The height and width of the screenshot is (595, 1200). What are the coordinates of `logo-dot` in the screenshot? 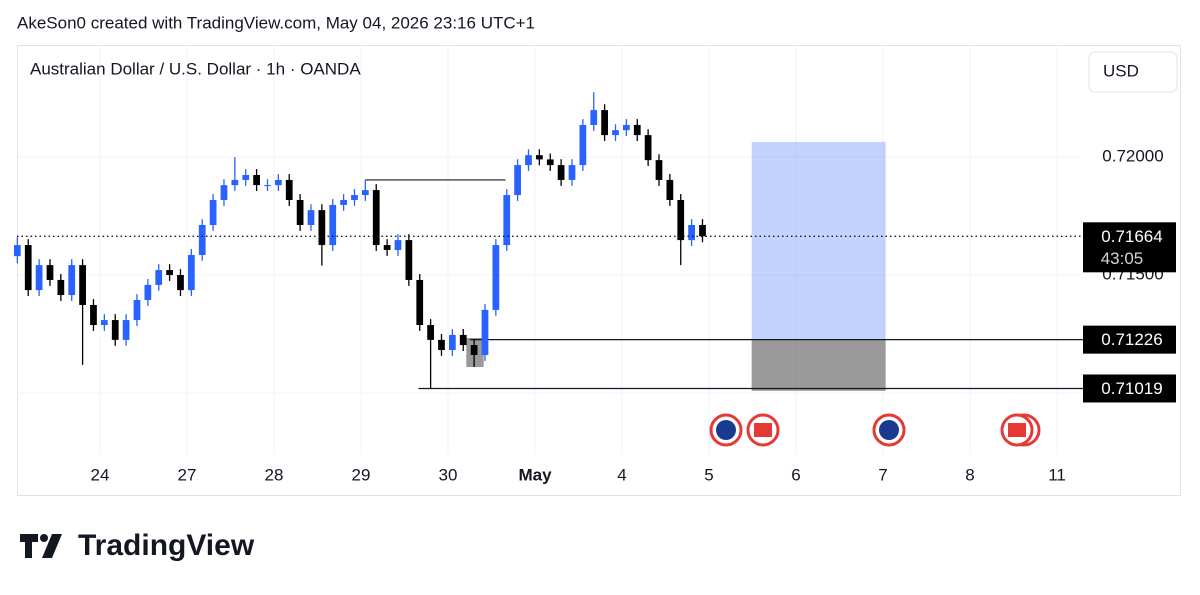 It's located at (44, 538).